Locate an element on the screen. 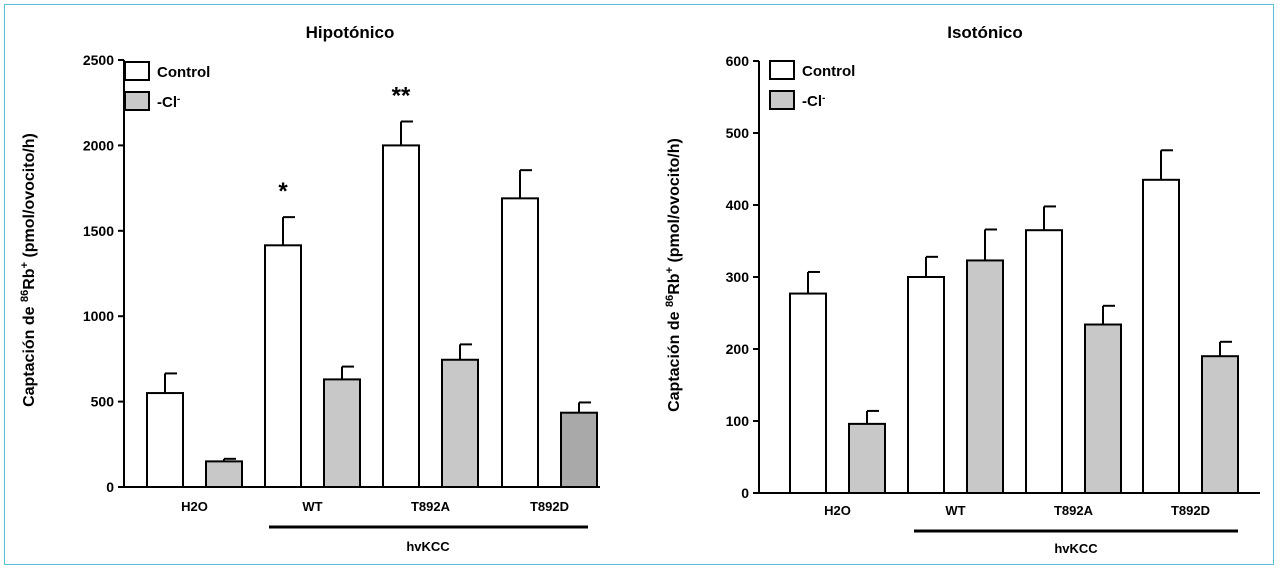 This screenshot has width=1280, height=569. y-tick-label: 400 is located at coordinates (738, 205).